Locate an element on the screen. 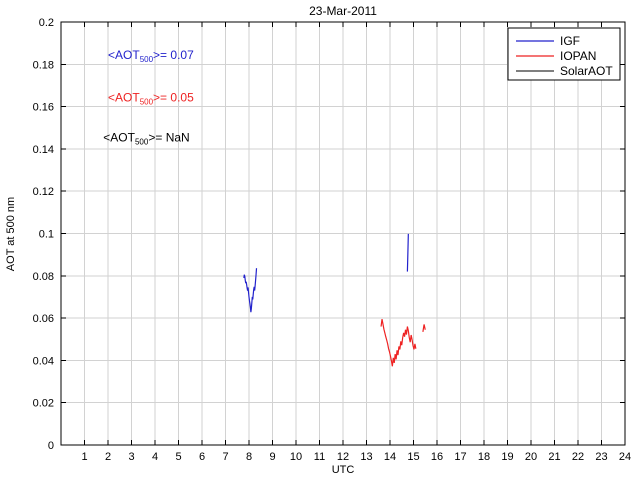 The height and width of the screenshot is (480, 640). y-tick-label: 0.06 is located at coordinates (43, 319).